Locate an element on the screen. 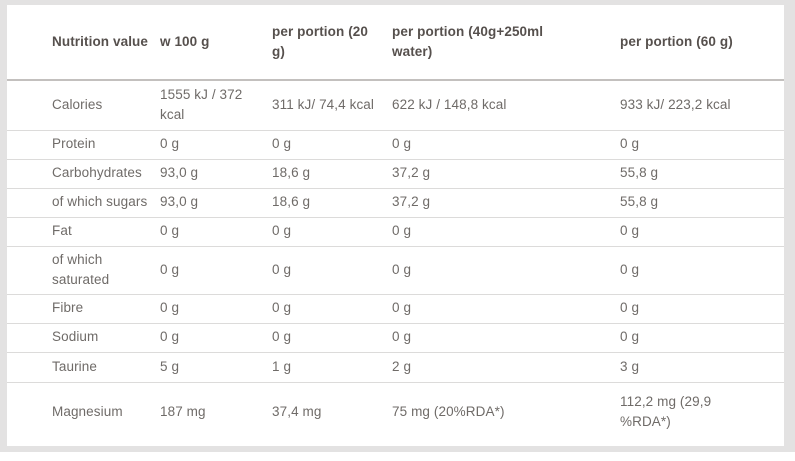 This screenshot has height=461, width=795. table-row: Sodium 0 g 0 g 0 g 0 g is located at coordinates (395, 337).